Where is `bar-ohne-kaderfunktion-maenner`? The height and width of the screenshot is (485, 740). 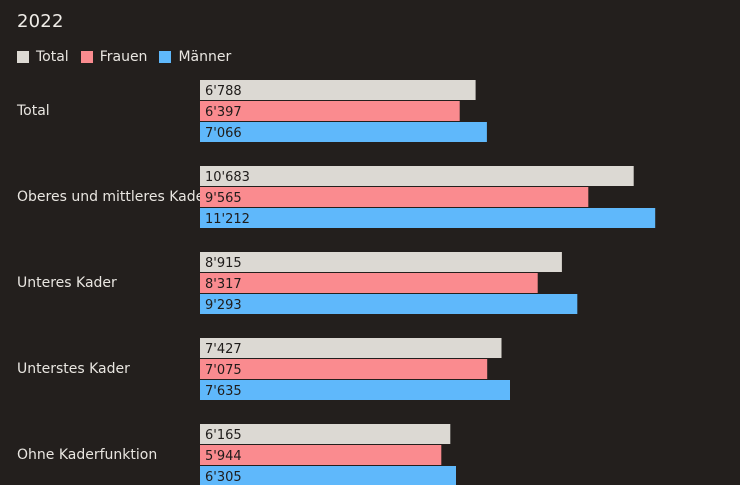 bar-ohne-kaderfunktion-maenner is located at coordinates (328, 475).